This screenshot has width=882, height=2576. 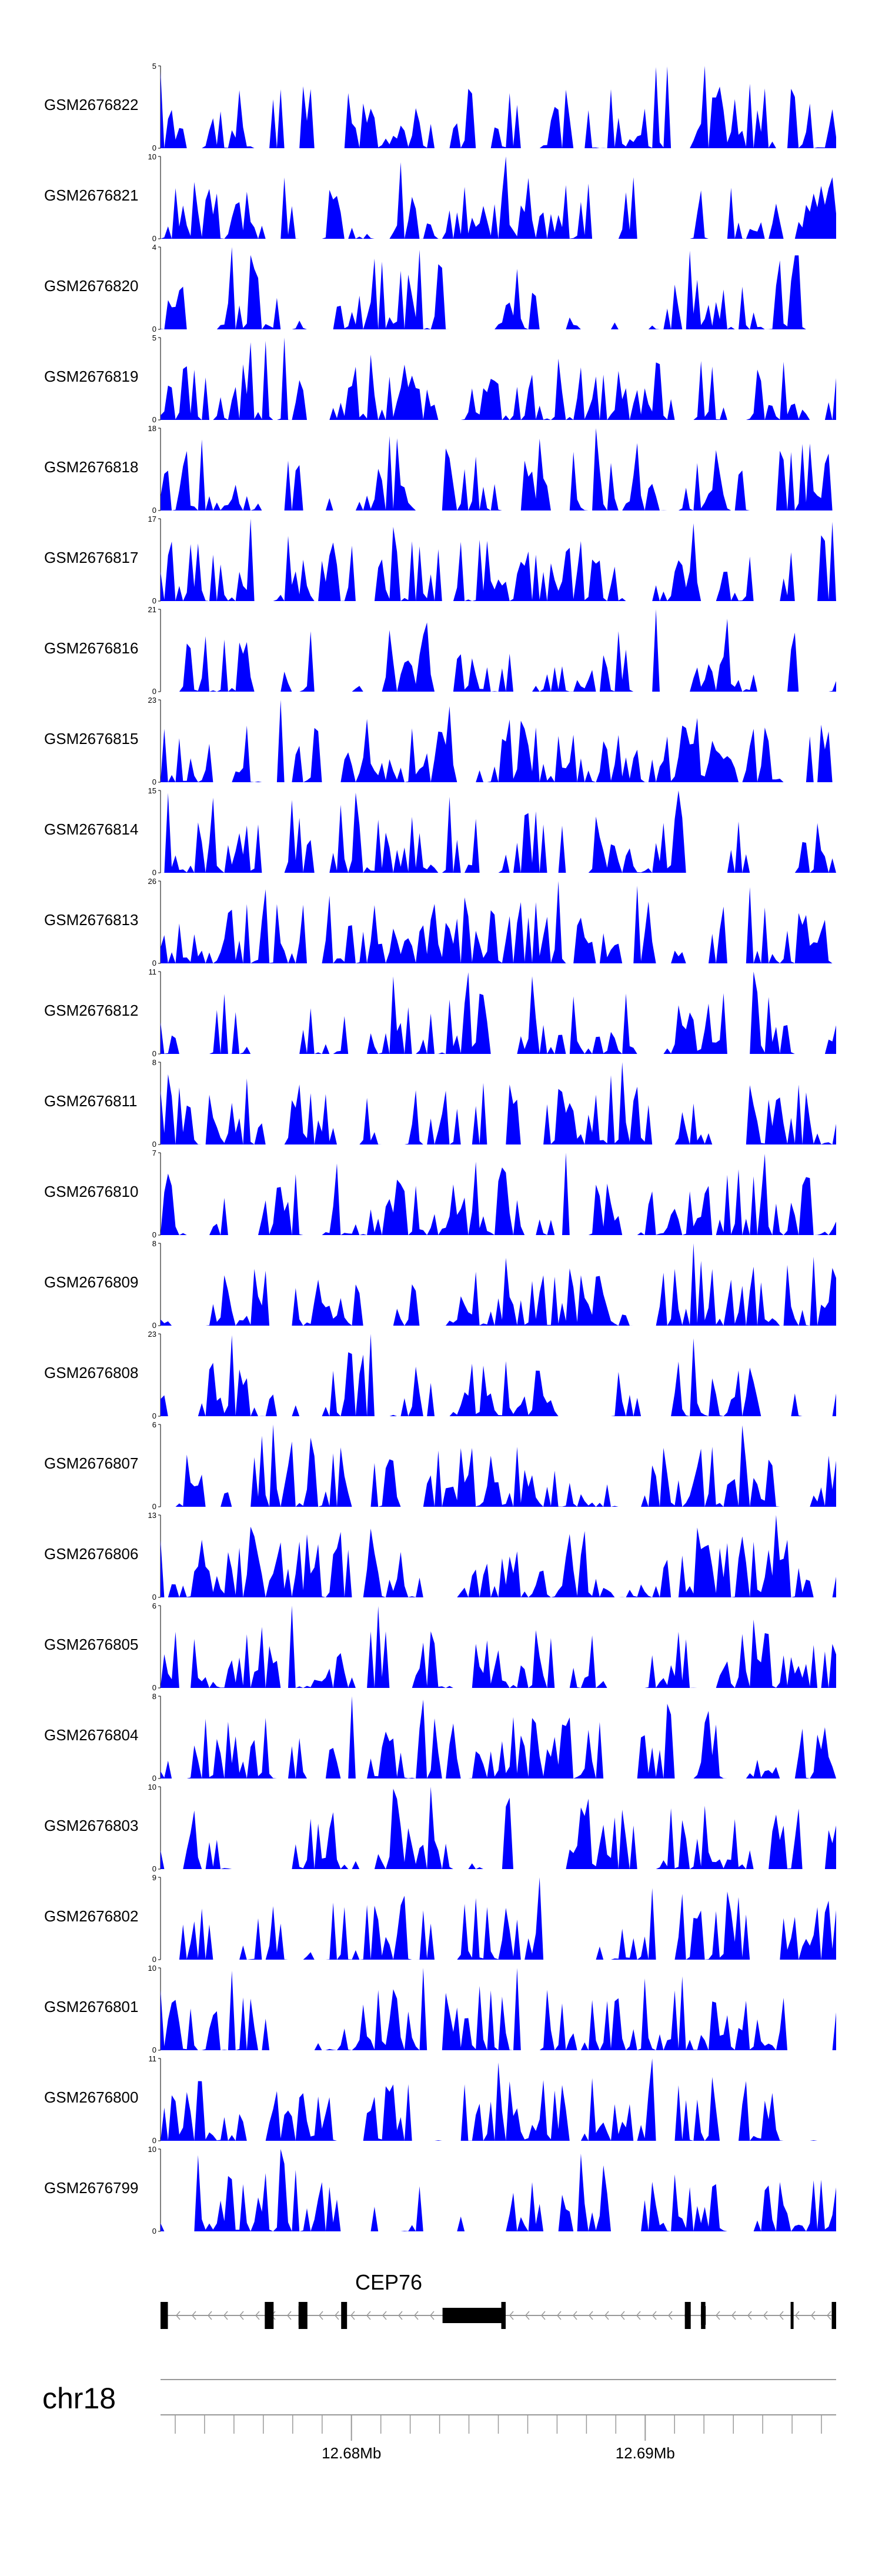 I want to click on gene-annotation: CEP76, so click(x=498, y=2299).